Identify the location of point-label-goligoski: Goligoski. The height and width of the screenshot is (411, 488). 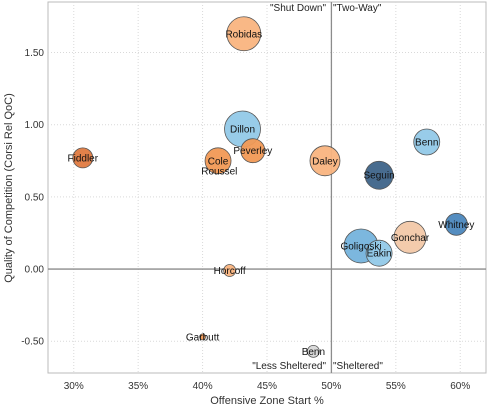
(360, 246).